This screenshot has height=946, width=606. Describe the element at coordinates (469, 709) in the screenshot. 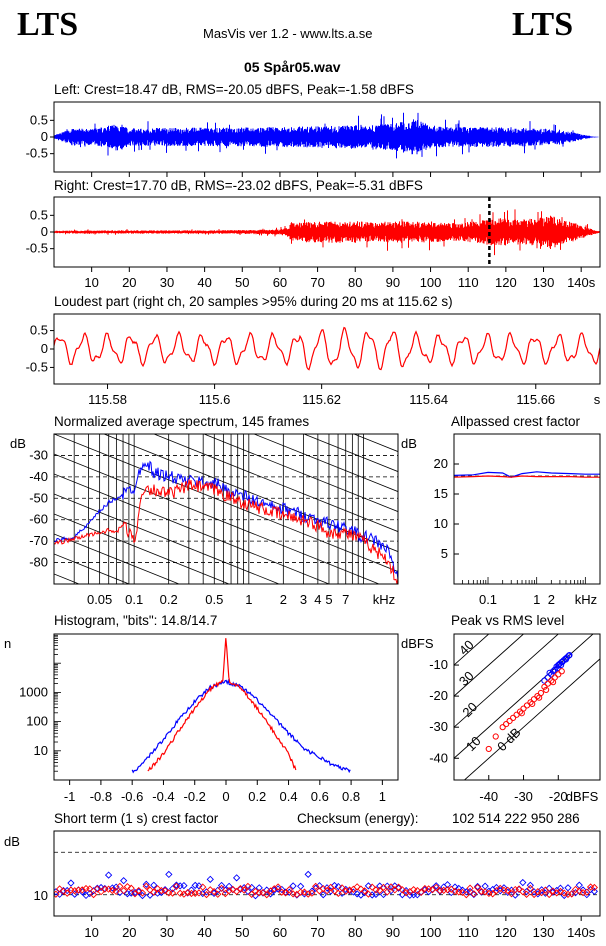

I see `peakrms-diag-label-2: 20` at that location.